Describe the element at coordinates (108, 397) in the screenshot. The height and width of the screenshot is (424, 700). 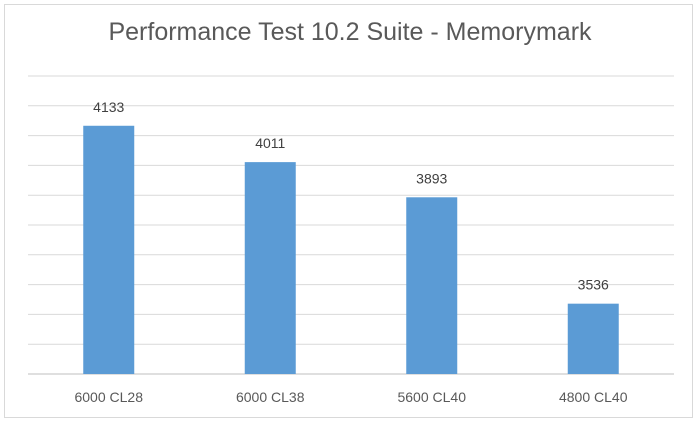
I see `x-tick-label: 6000 CL28` at that location.